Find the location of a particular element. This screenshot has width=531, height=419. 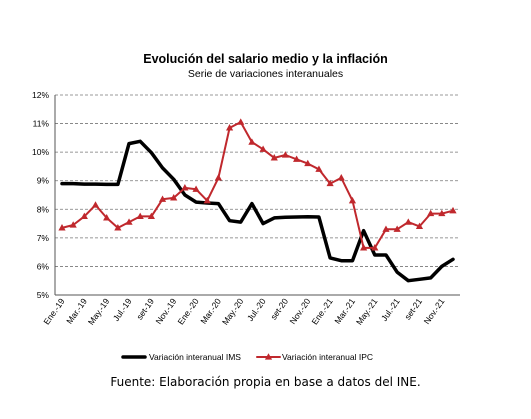

y-tick-label: 11% is located at coordinates (41, 124).